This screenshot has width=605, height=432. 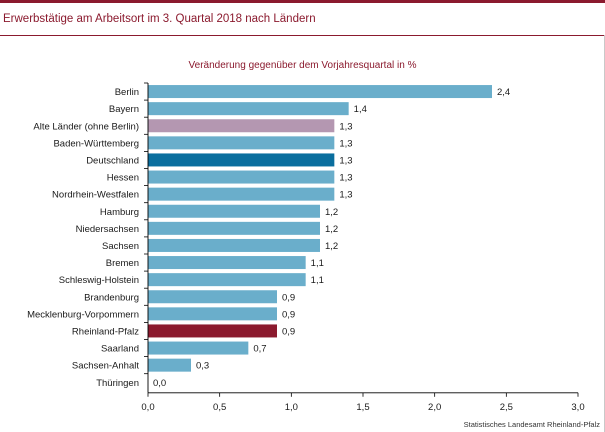 I want to click on bar-saarland, so click(x=198, y=348).